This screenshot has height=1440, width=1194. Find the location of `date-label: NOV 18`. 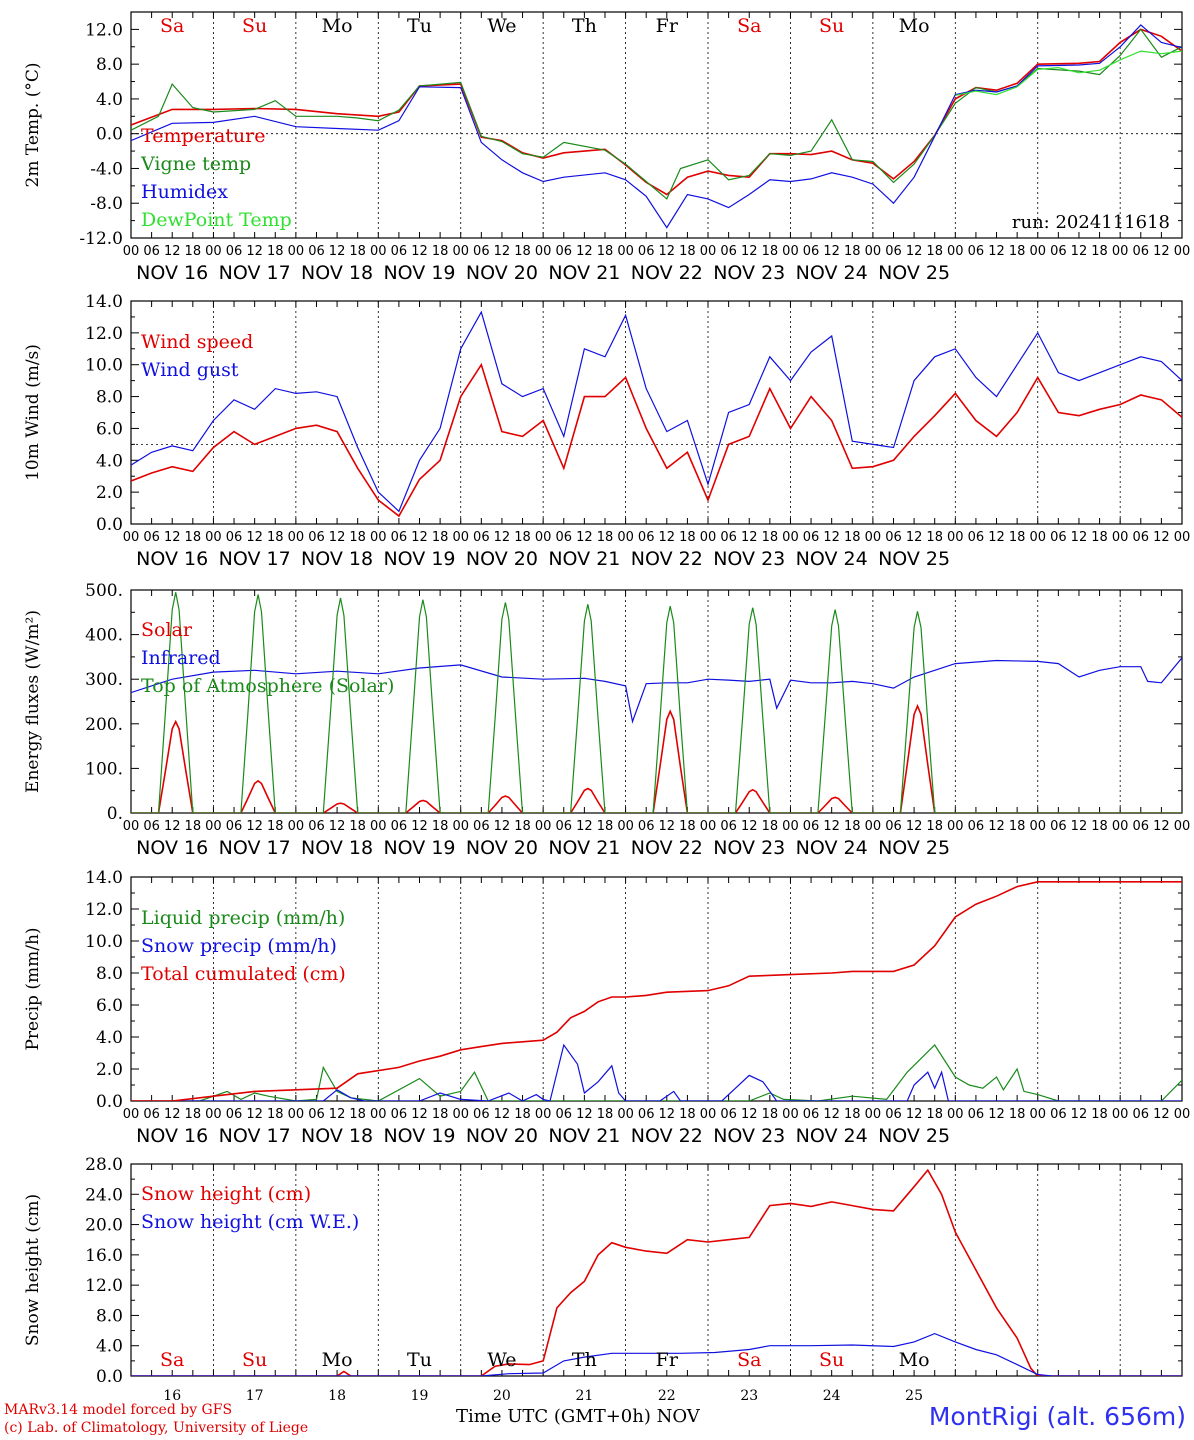

date-label: NOV 18 is located at coordinates (337, 273).